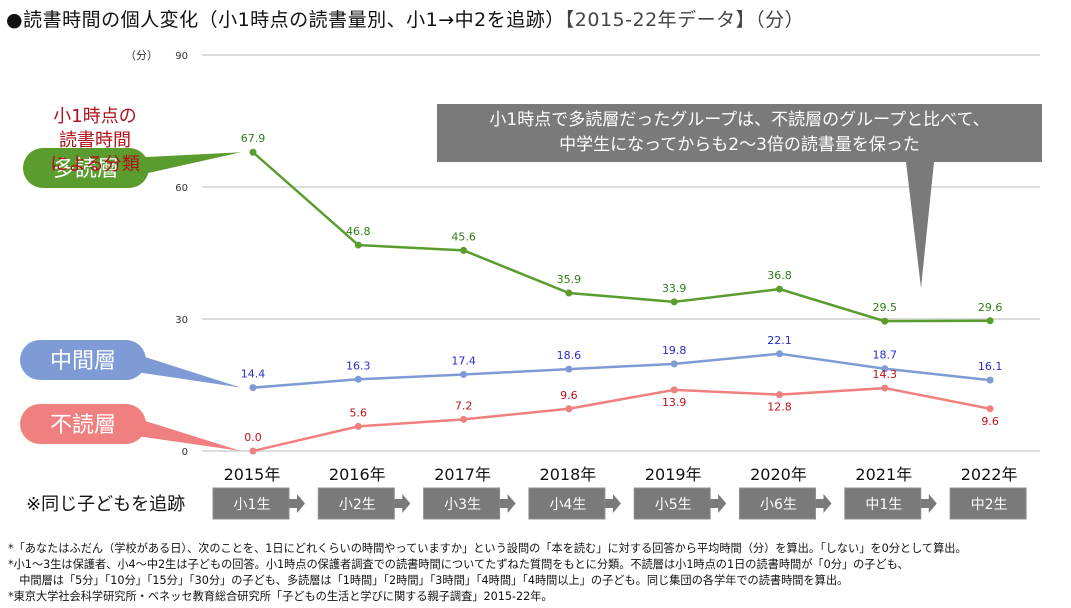 The image size is (1071, 608). I want to click on data-label: 12.8, so click(779, 407).